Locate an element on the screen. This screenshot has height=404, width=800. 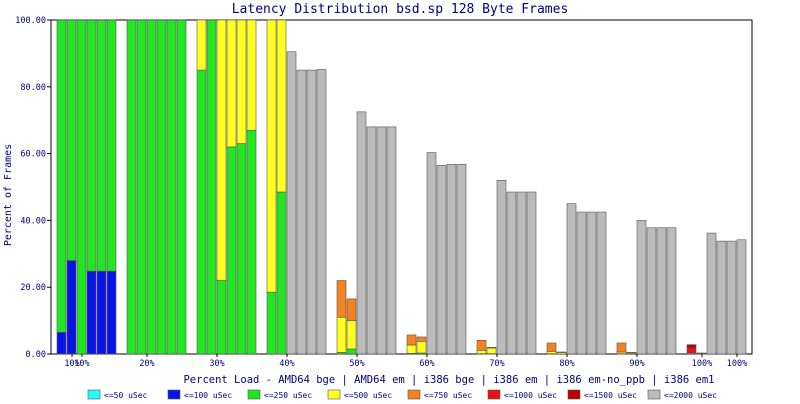
legend-item-2: <=250 uSec is located at coordinates (279, 394).